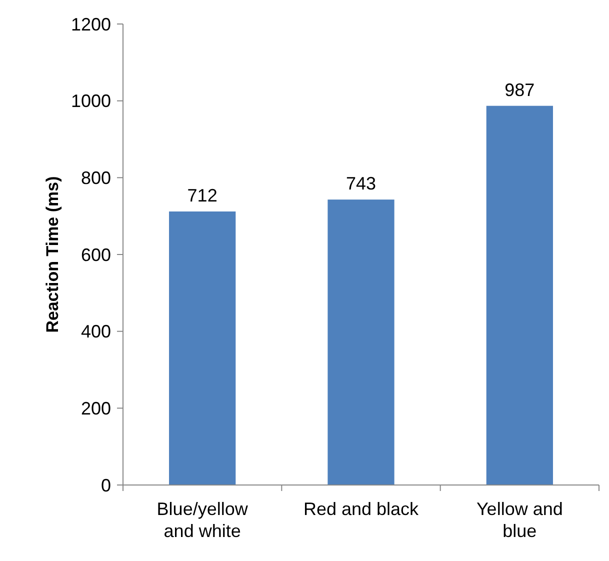 Image resolution: width=609 pixels, height=561 pixels. I want to click on y-tick-label: 200, so click(95, 408).